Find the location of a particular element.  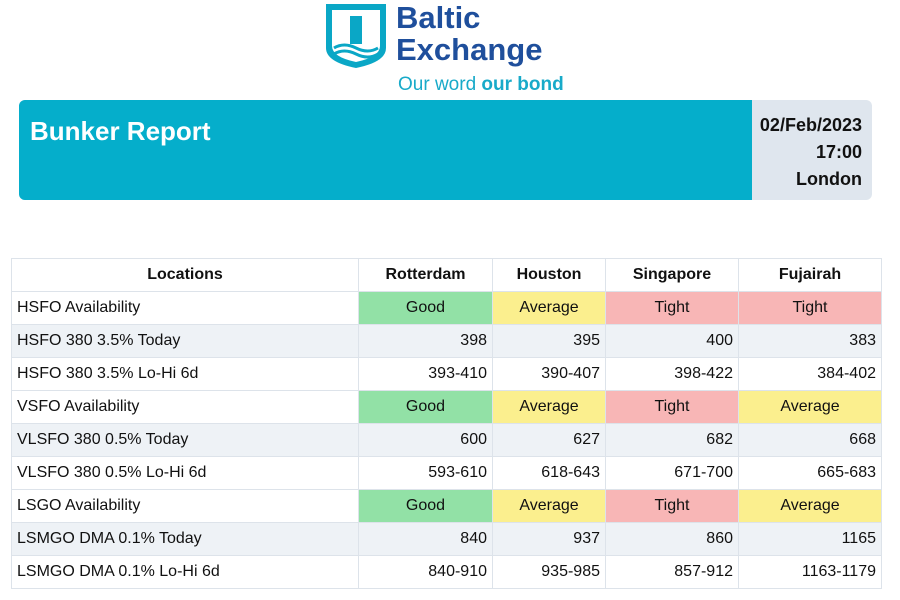

table-row: LSGO Availability Good Average Tight Average is located at coordinates (446, 506).